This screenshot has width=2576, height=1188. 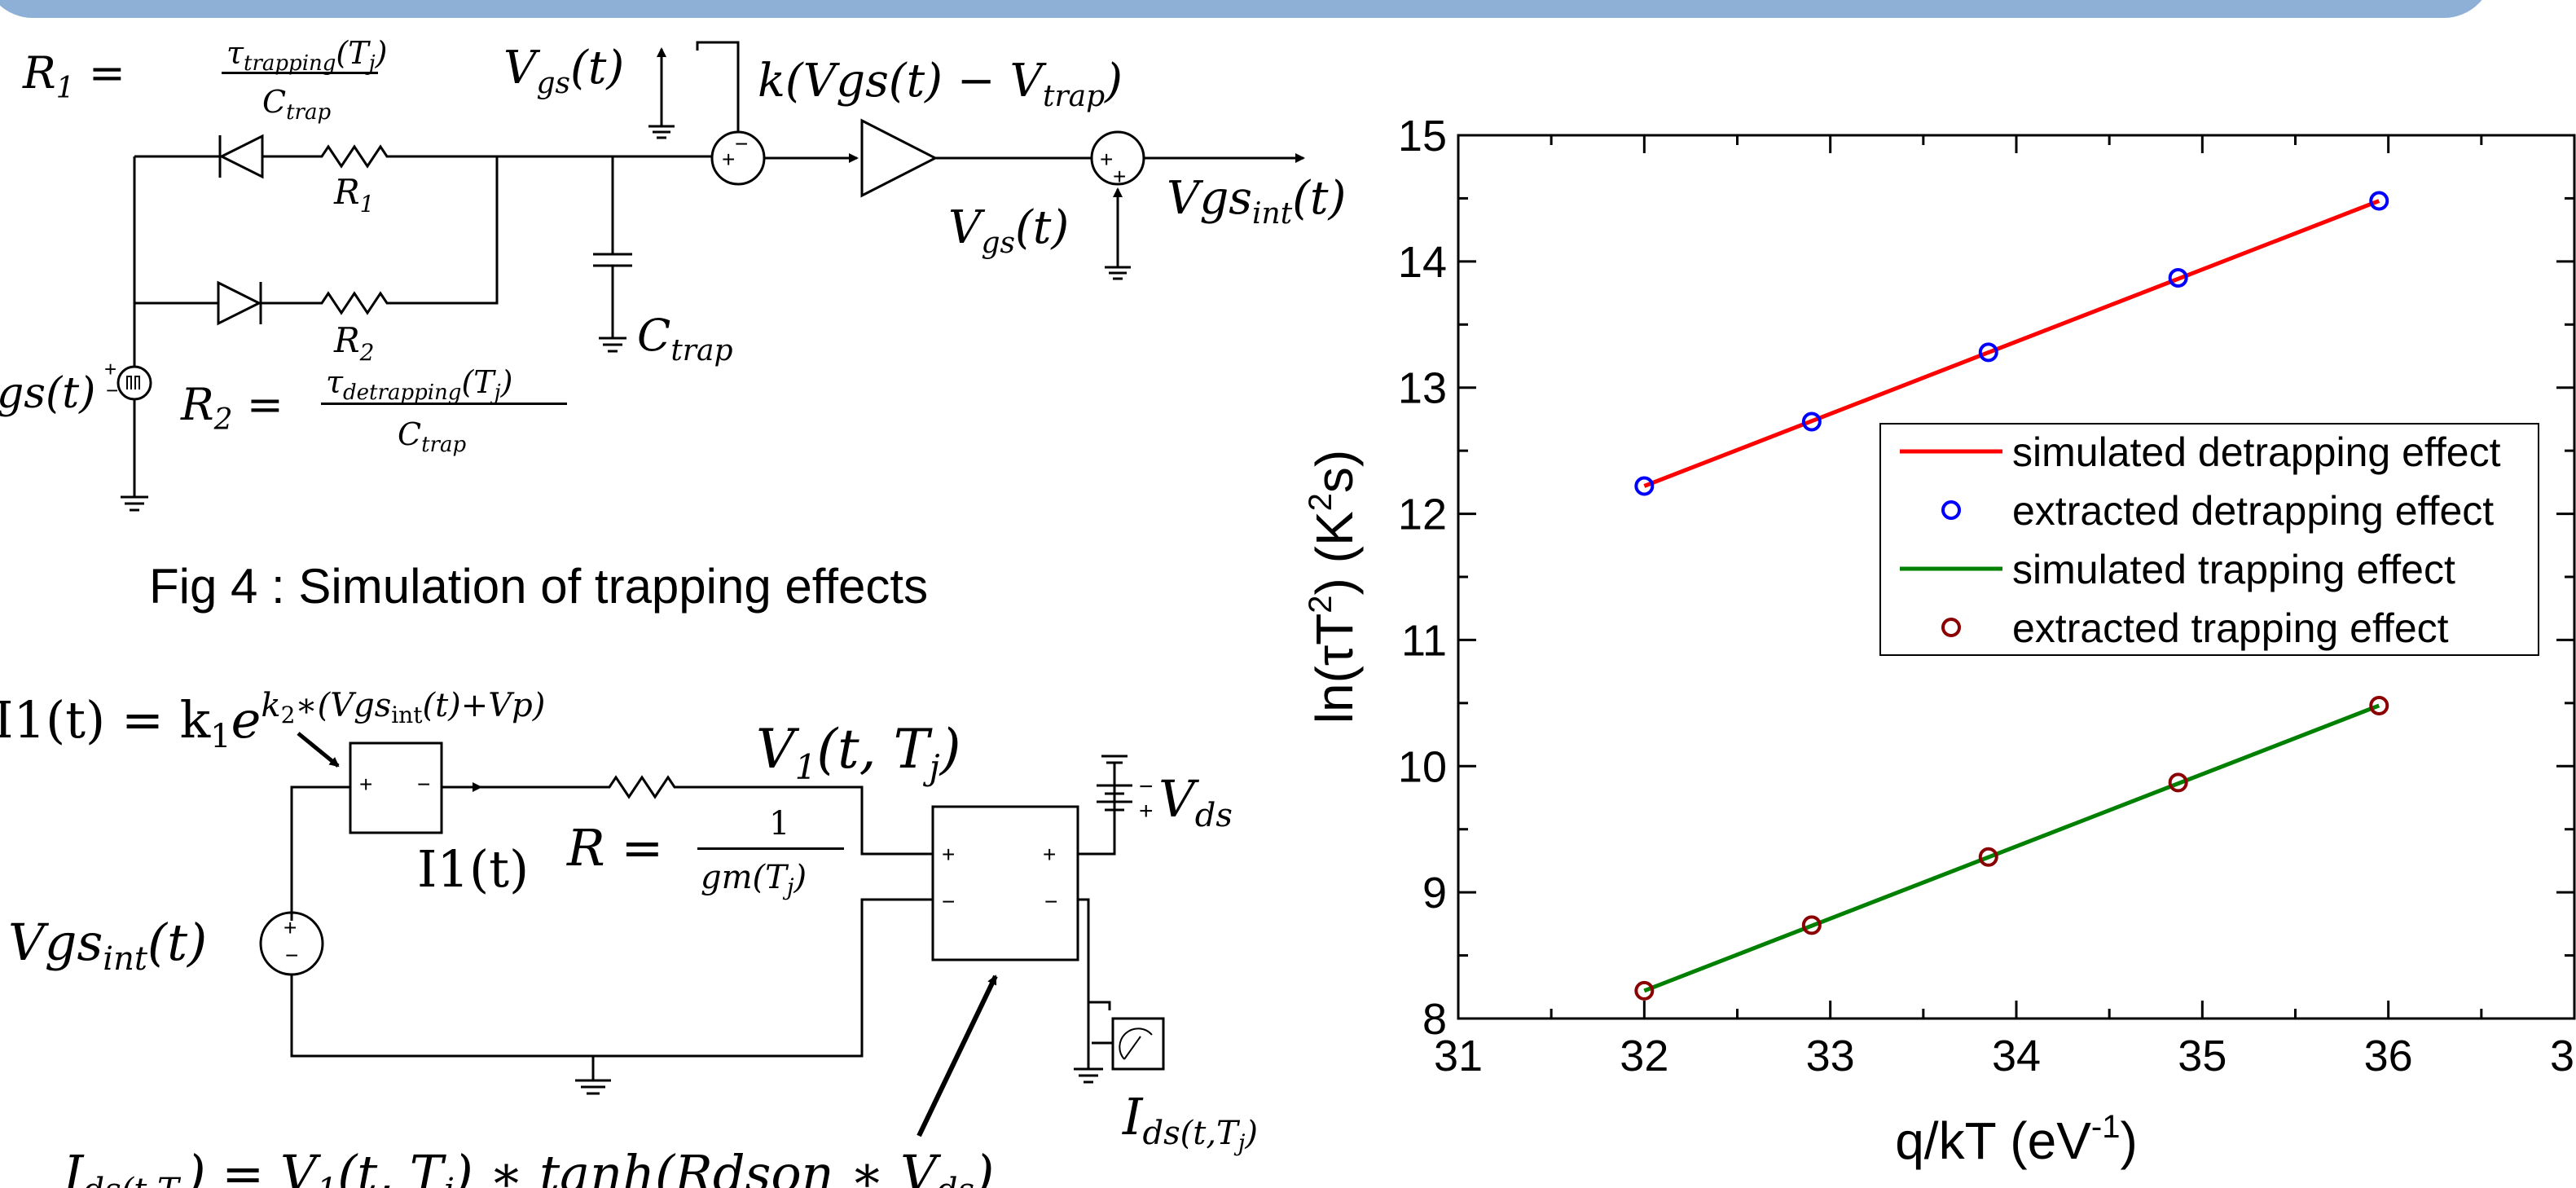 What do you see at coordinates (1114, 804) in the screenshot?
I see `battery-vds` at bounding box center [1114, 804].